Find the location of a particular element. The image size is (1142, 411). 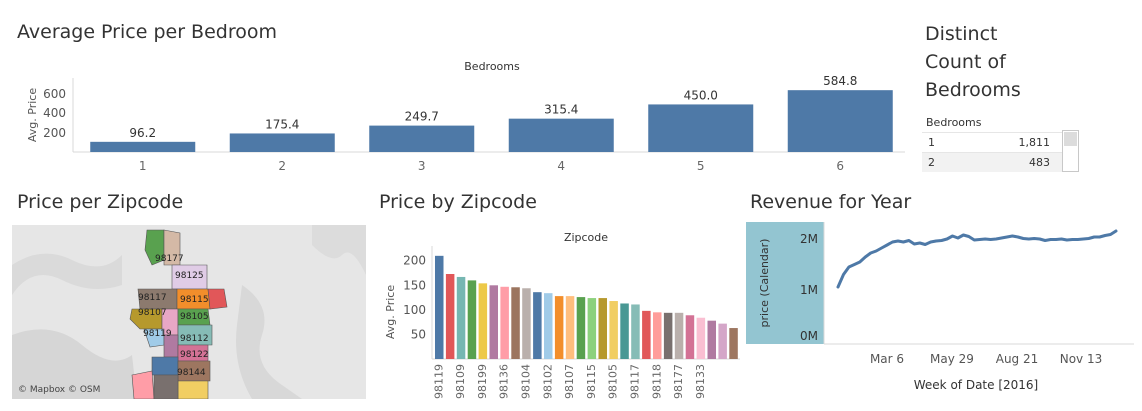

map-lake is located at coordinates (269, 342).